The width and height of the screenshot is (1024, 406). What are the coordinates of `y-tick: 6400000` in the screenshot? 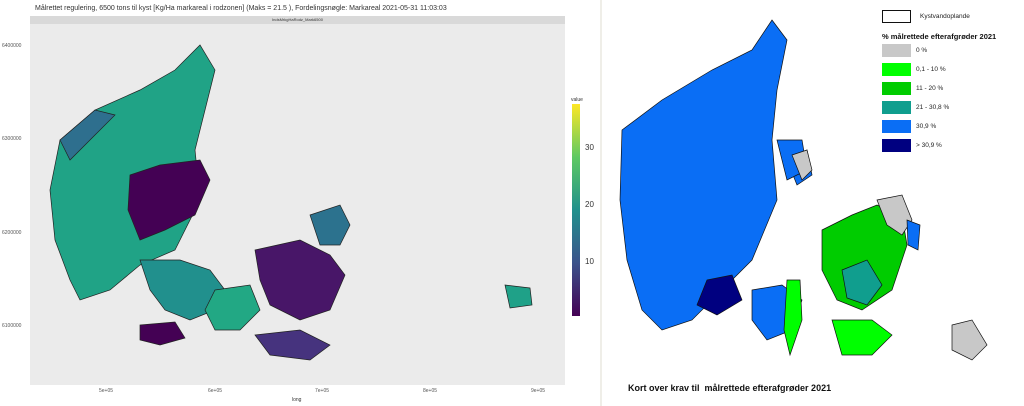 It's located at (12, 46).